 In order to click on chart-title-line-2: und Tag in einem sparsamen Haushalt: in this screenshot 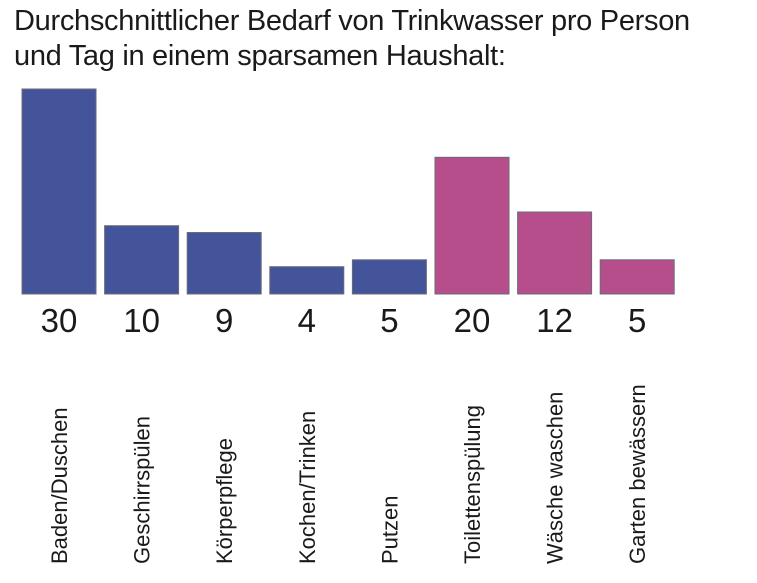, I will do `click(260, 56)`.